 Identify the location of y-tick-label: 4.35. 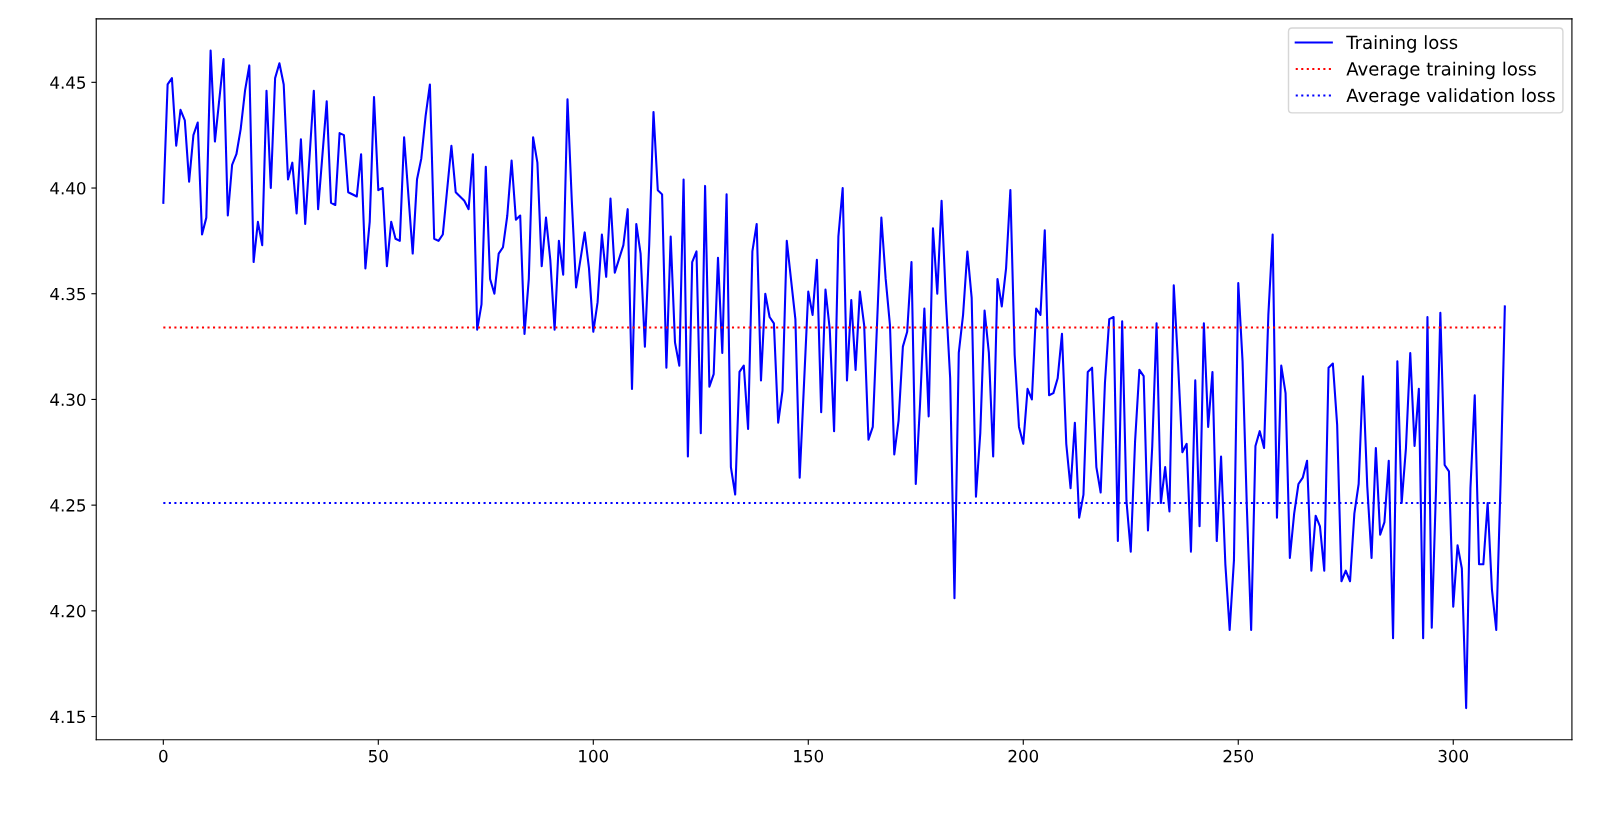
(68, 294).